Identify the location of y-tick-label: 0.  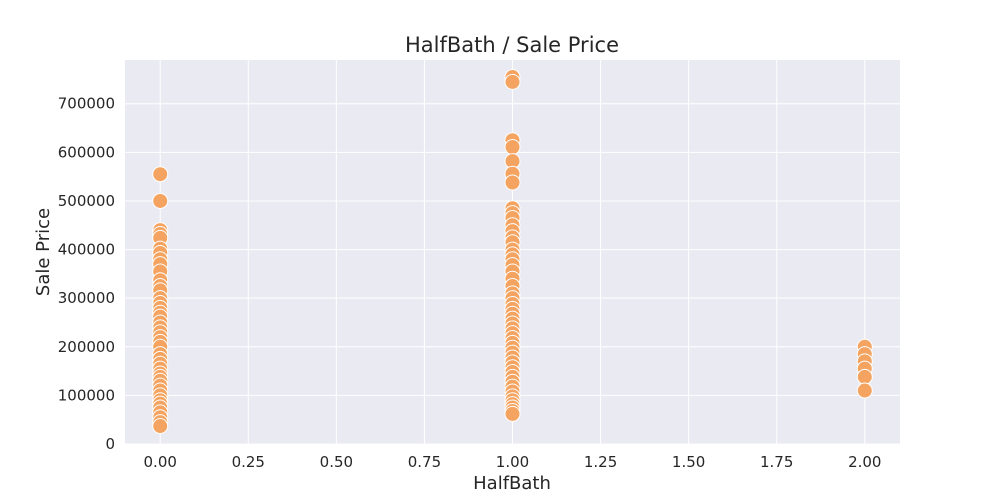
(110, 444).